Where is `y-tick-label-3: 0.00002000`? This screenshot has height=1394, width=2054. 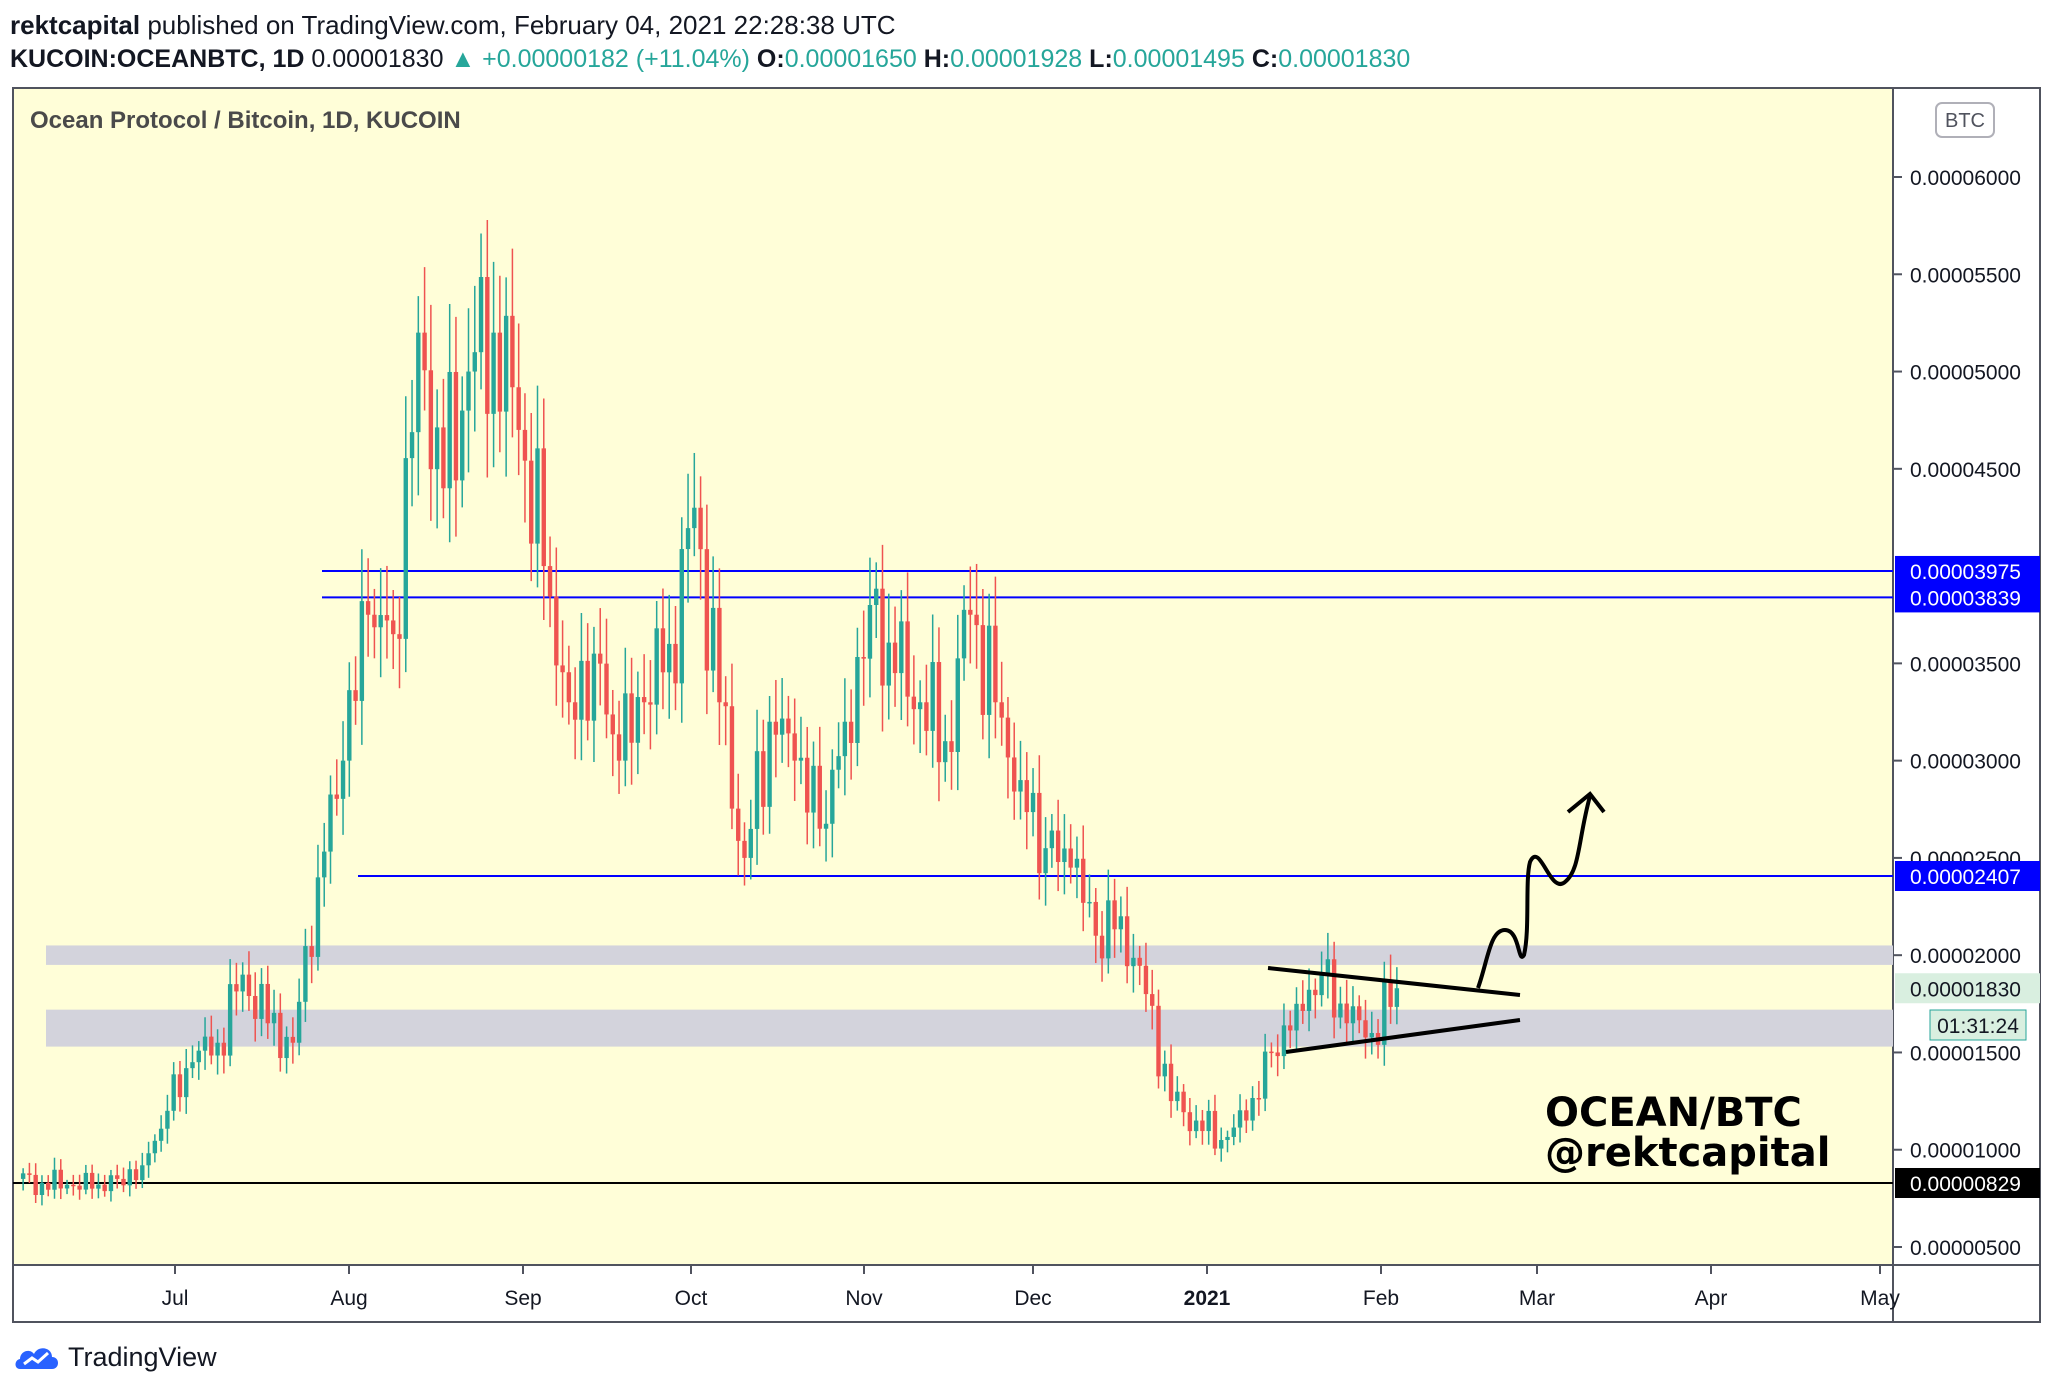 y-tick-label-3: 0.00002000 is located at coordinates (1965, 956).